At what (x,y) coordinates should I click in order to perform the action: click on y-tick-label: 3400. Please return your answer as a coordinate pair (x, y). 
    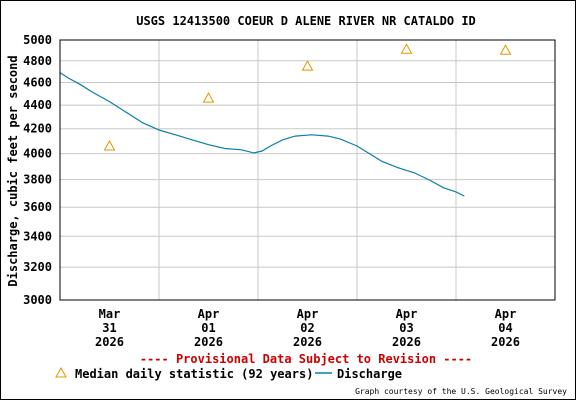
    Looking at the image, I should click on (37, 236).